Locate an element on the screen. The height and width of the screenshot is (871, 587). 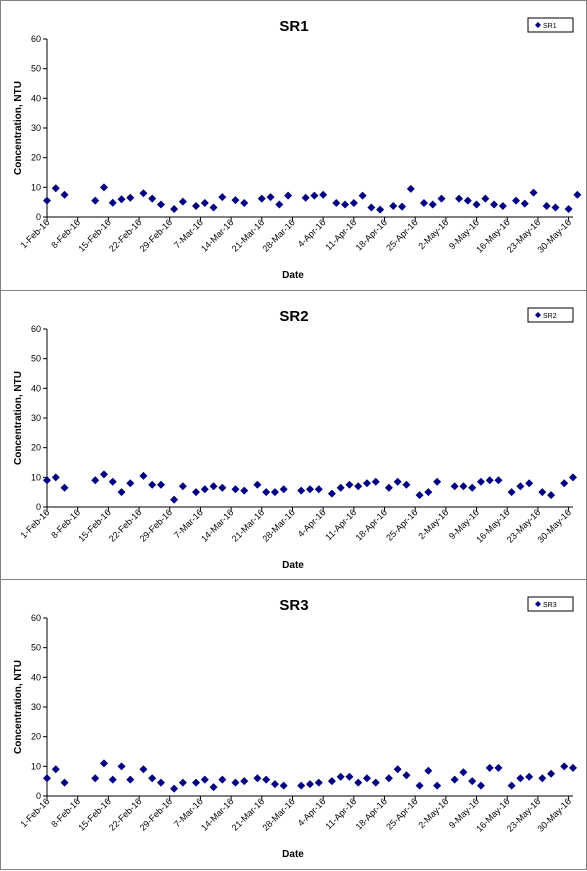
y-axis-label: Concentration, NTU is located at coordinates (18, 128).